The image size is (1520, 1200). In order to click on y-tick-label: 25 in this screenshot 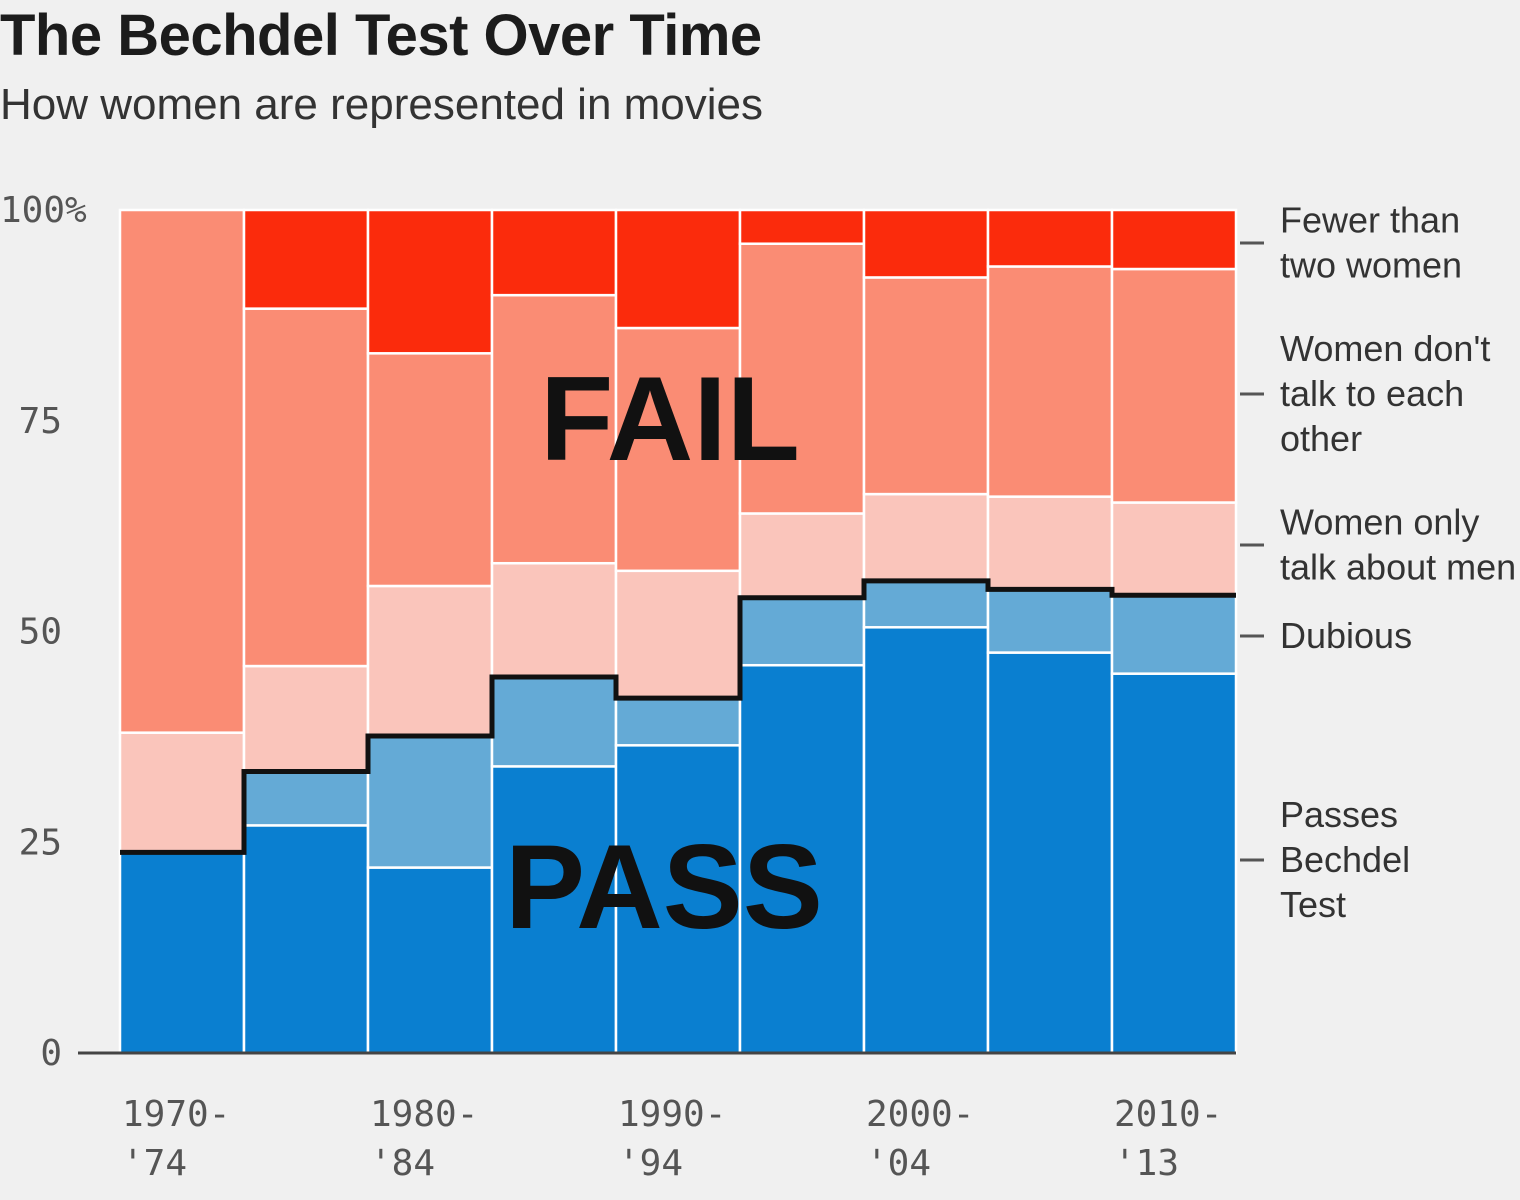, I will do `click(40, 842)`.